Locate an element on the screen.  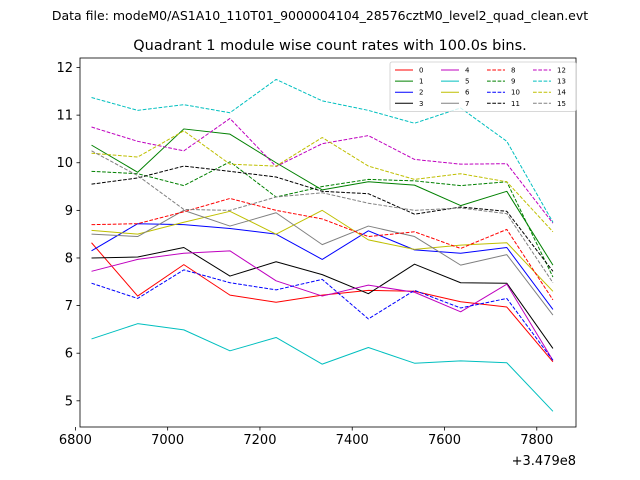
legend-label-9: 9 is located at coordinates (513, 82).